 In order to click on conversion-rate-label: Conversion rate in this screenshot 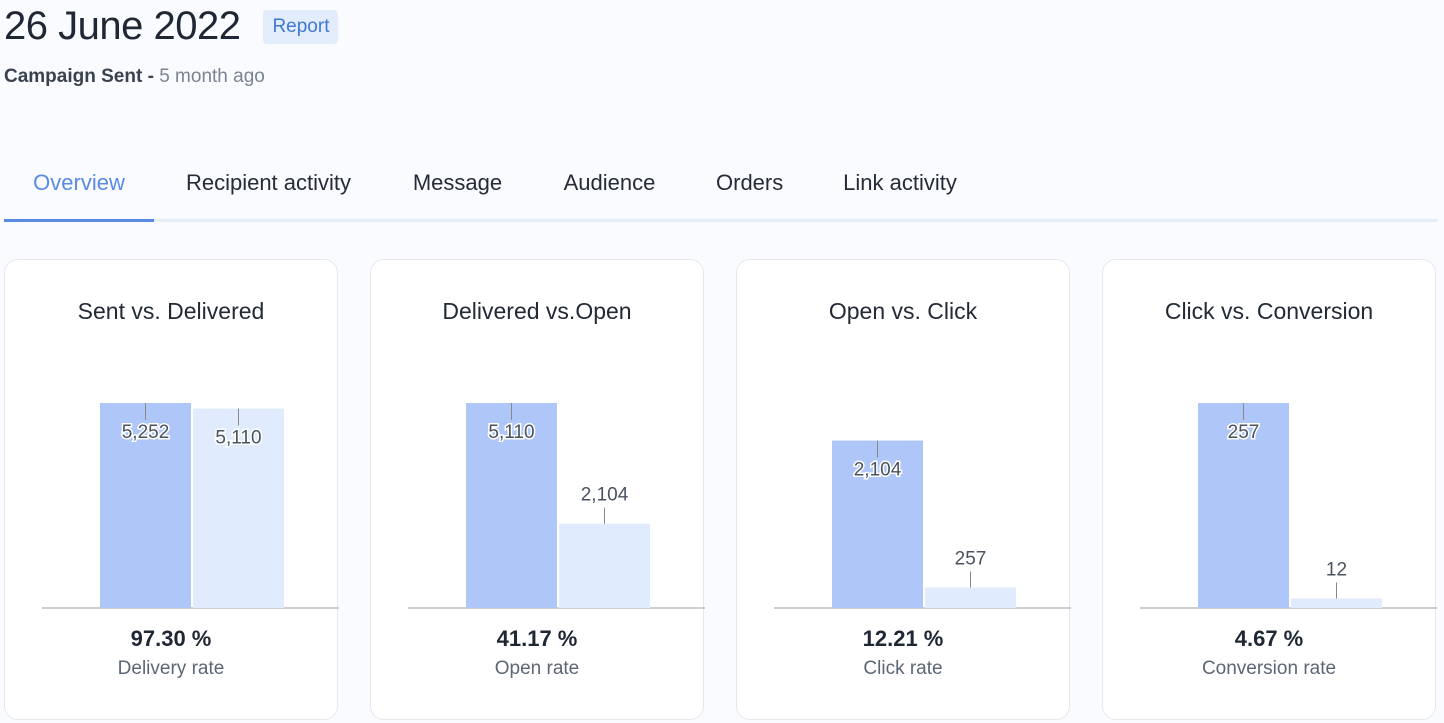, I will do `click(1269, 668)`.